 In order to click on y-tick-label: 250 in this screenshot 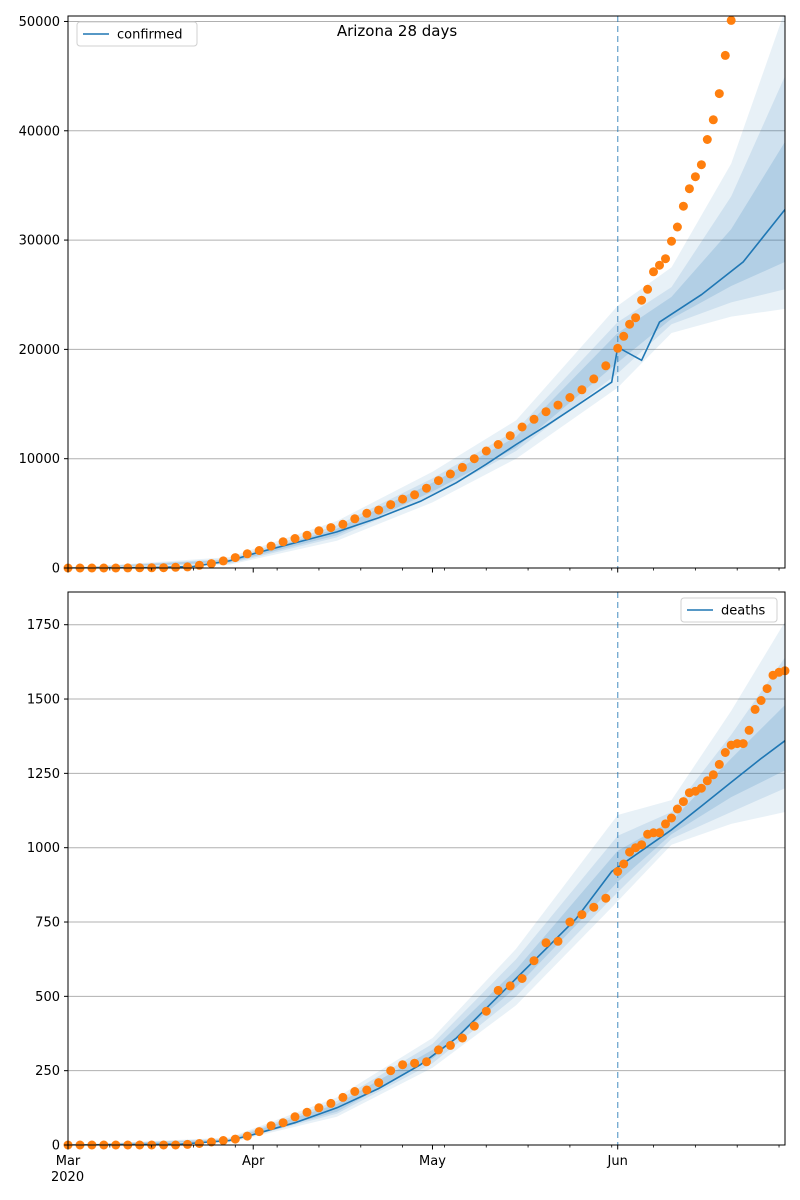, I will do `click(47, 1071)`.